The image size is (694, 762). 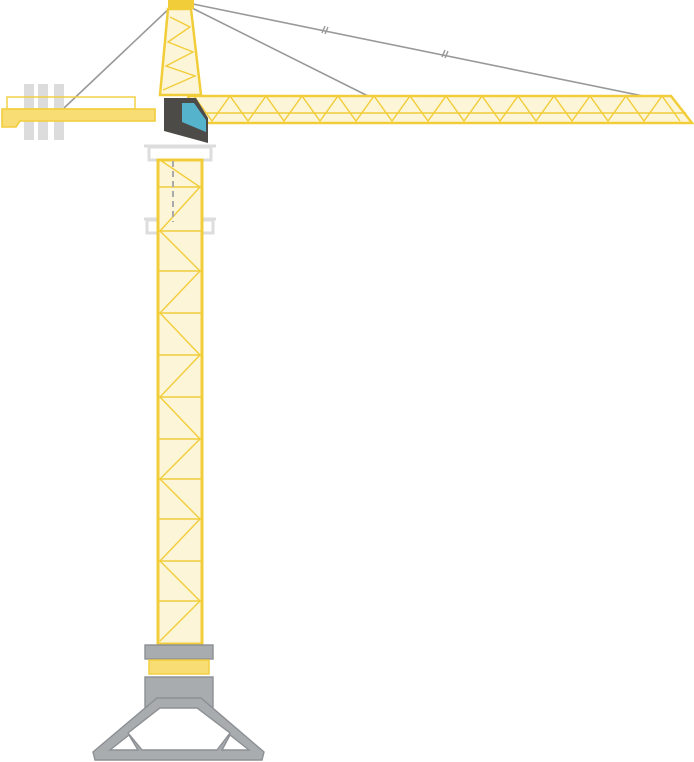 I want to click on operator-cab, so click(x=186, y=120).